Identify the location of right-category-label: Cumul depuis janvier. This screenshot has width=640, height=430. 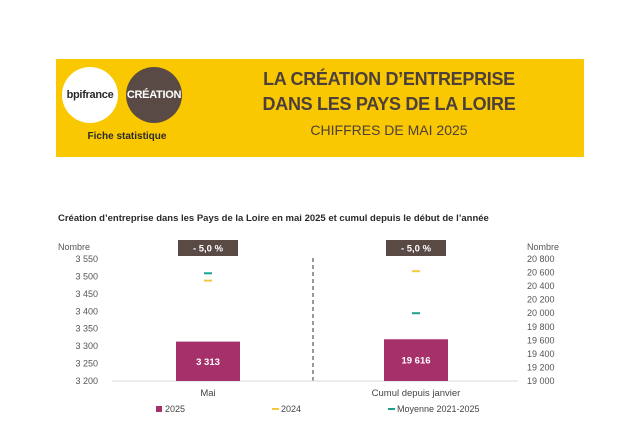
(416, 393).